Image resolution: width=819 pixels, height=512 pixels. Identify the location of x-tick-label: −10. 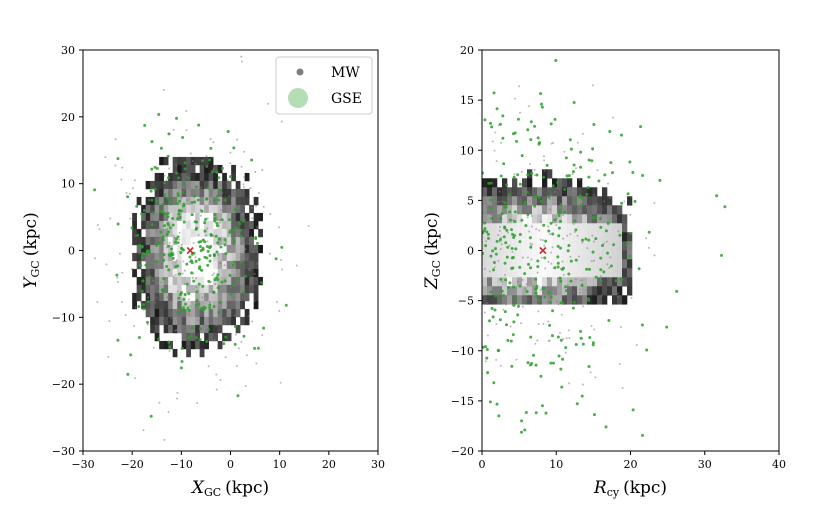
(181, 464).